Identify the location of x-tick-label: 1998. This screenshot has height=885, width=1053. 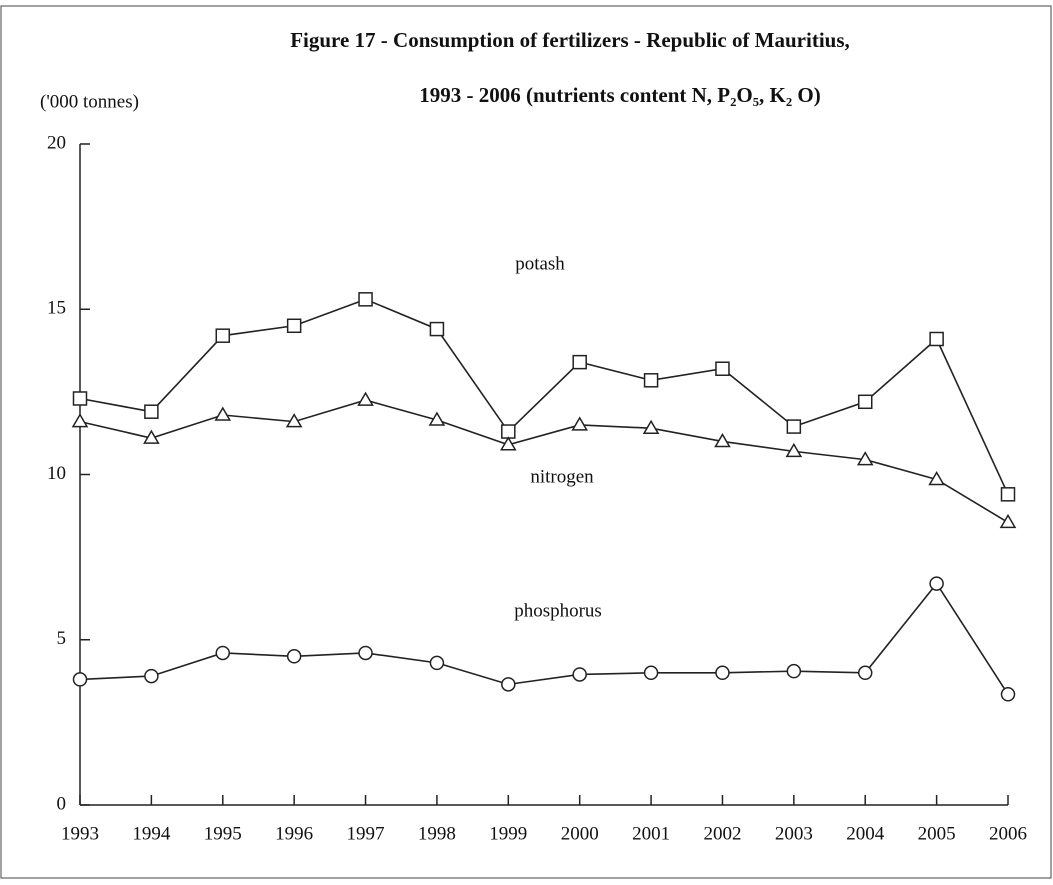
(437, 833).